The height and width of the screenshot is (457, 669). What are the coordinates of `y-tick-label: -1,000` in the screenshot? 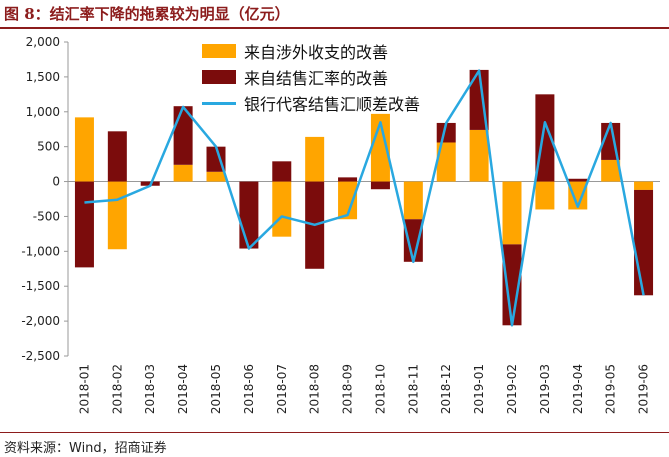 It's located at (40, 251).